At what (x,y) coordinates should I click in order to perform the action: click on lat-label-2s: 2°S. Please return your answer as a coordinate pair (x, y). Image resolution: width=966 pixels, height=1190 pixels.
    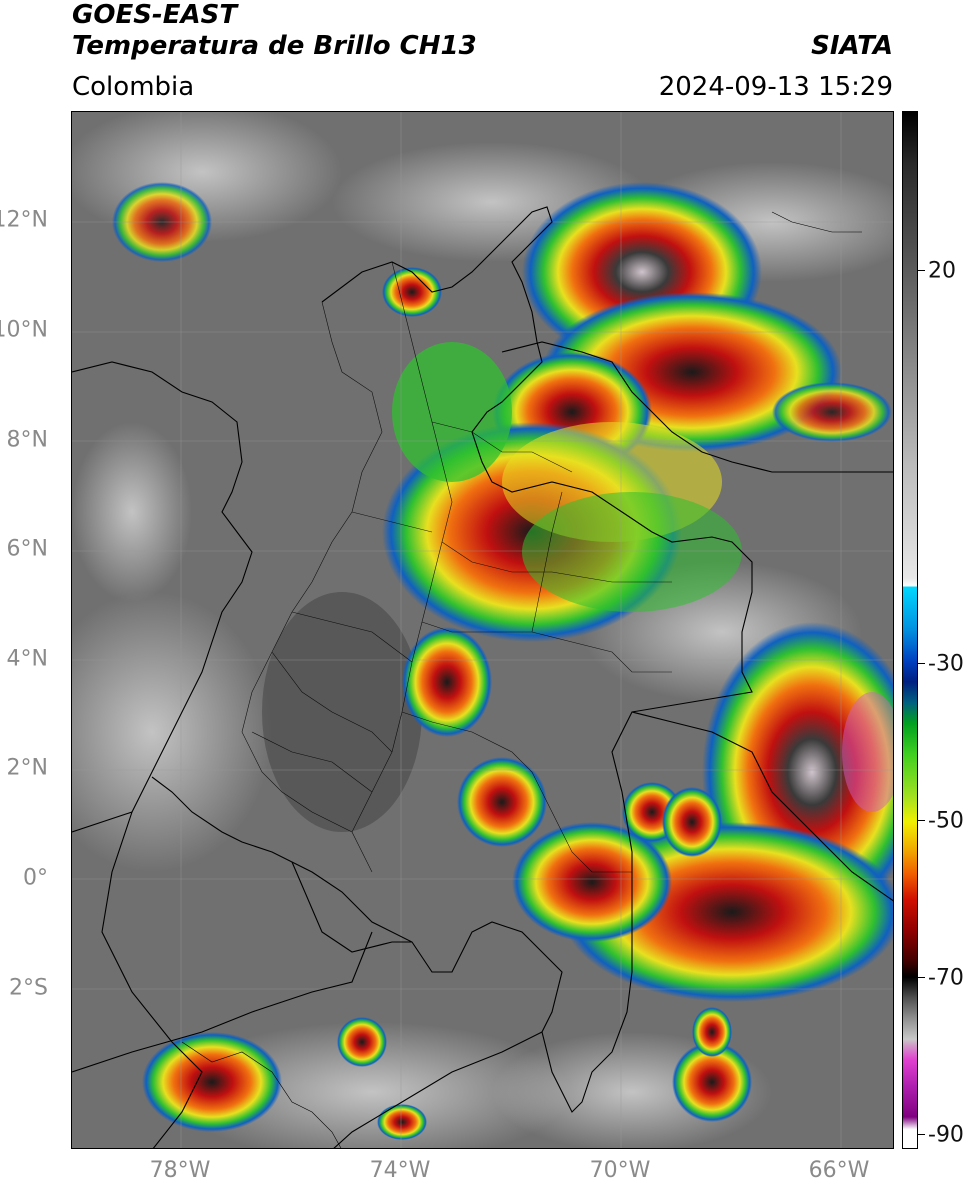
    Looking at the image, I should click on (28, 988).